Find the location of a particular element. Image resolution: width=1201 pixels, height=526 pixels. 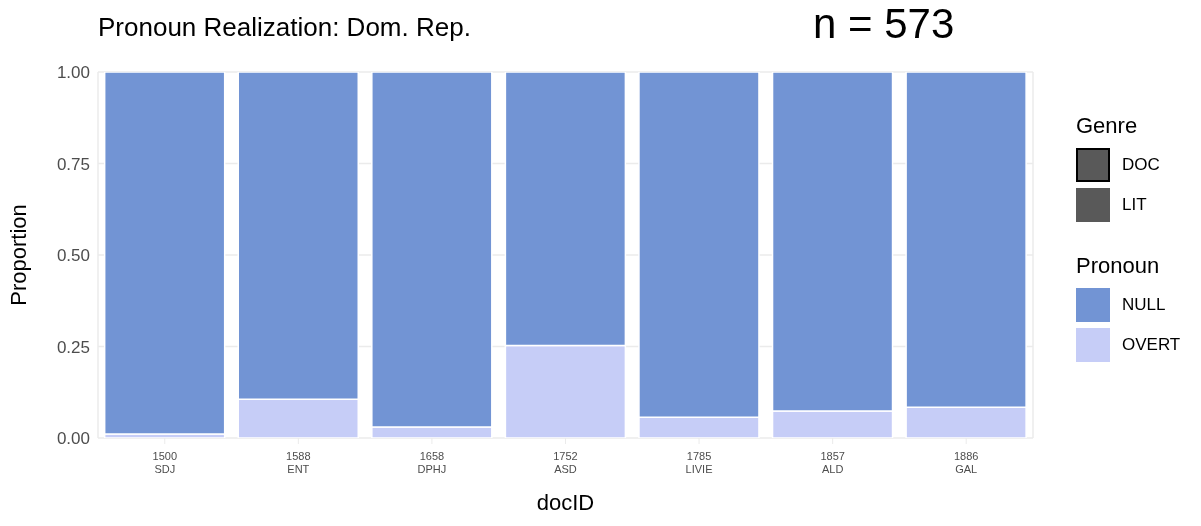

x-tick-label: 1658 DPHJ is located at coordinates (432, 462).